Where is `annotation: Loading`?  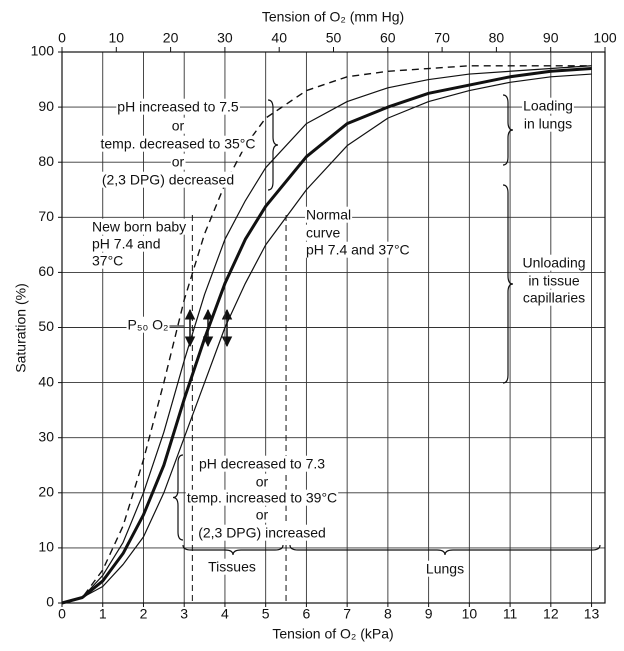
annotation: Loading is located at coordinates (548, 106).